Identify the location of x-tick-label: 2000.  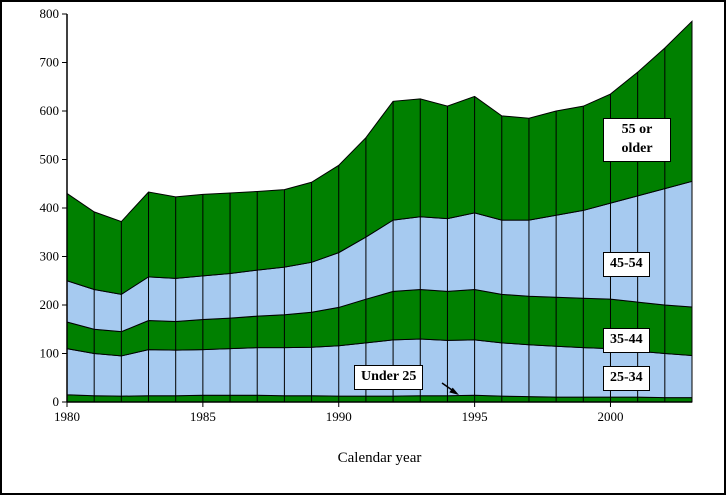
(610, 416).